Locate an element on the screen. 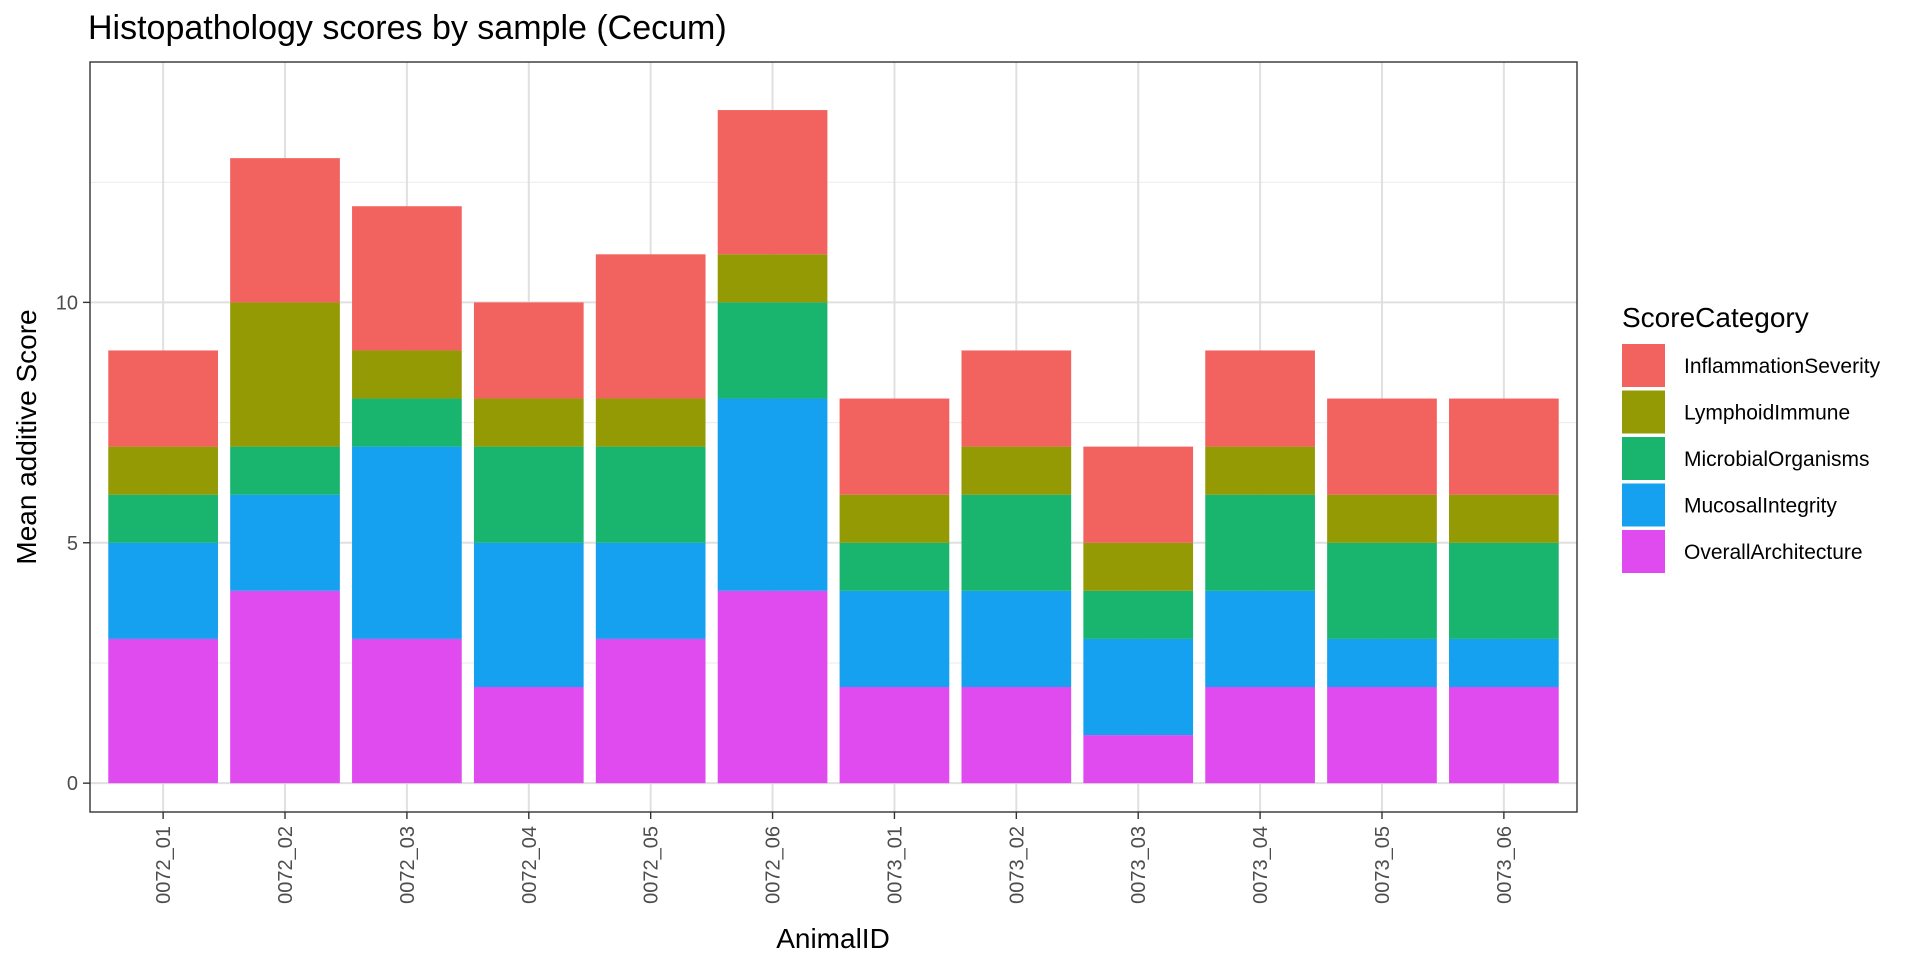 This screenshot has height=960, width=1920. x-tick-label: 0072_03 is located at coordinates (408, 865).